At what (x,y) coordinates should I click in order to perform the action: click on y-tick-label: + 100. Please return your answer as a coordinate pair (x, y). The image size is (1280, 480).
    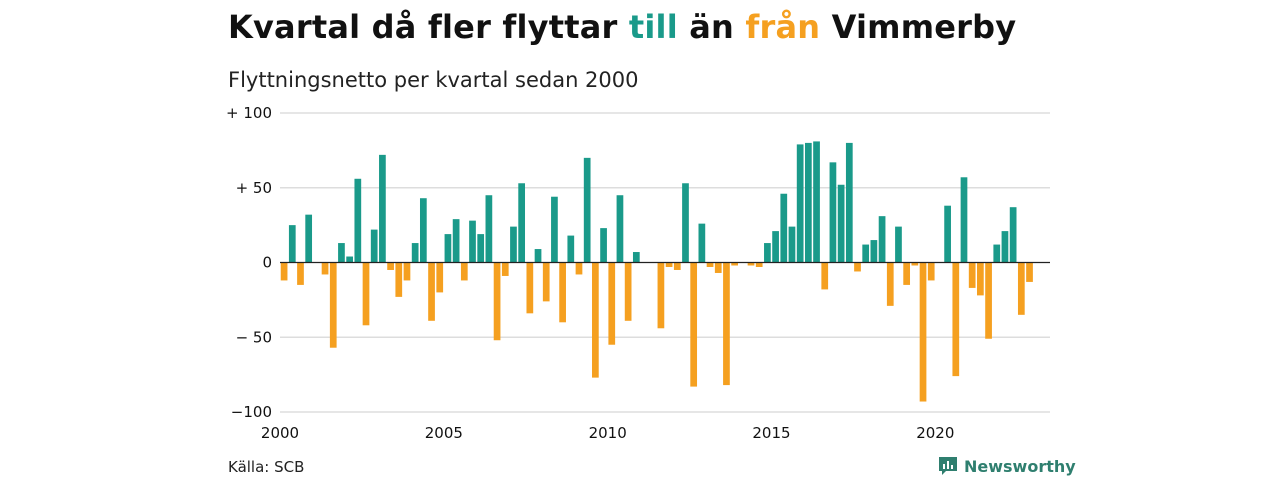
    Looking at the image, I should click on (249, 113).